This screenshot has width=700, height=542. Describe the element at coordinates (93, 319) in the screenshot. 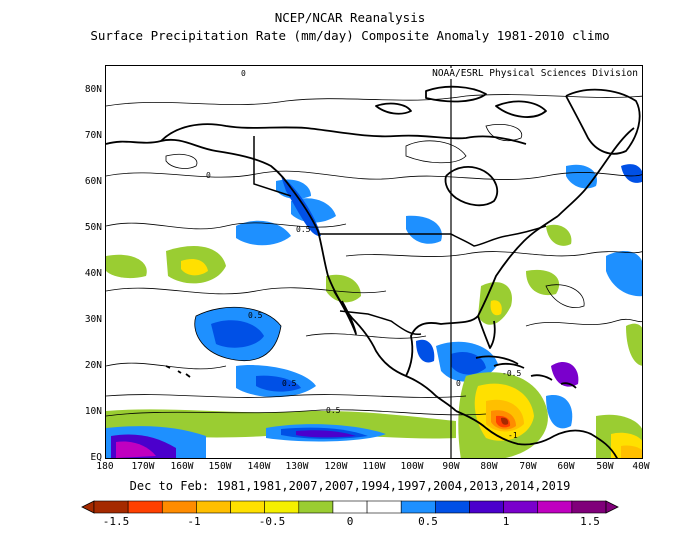

I see `lat-label: 30N` at that location.